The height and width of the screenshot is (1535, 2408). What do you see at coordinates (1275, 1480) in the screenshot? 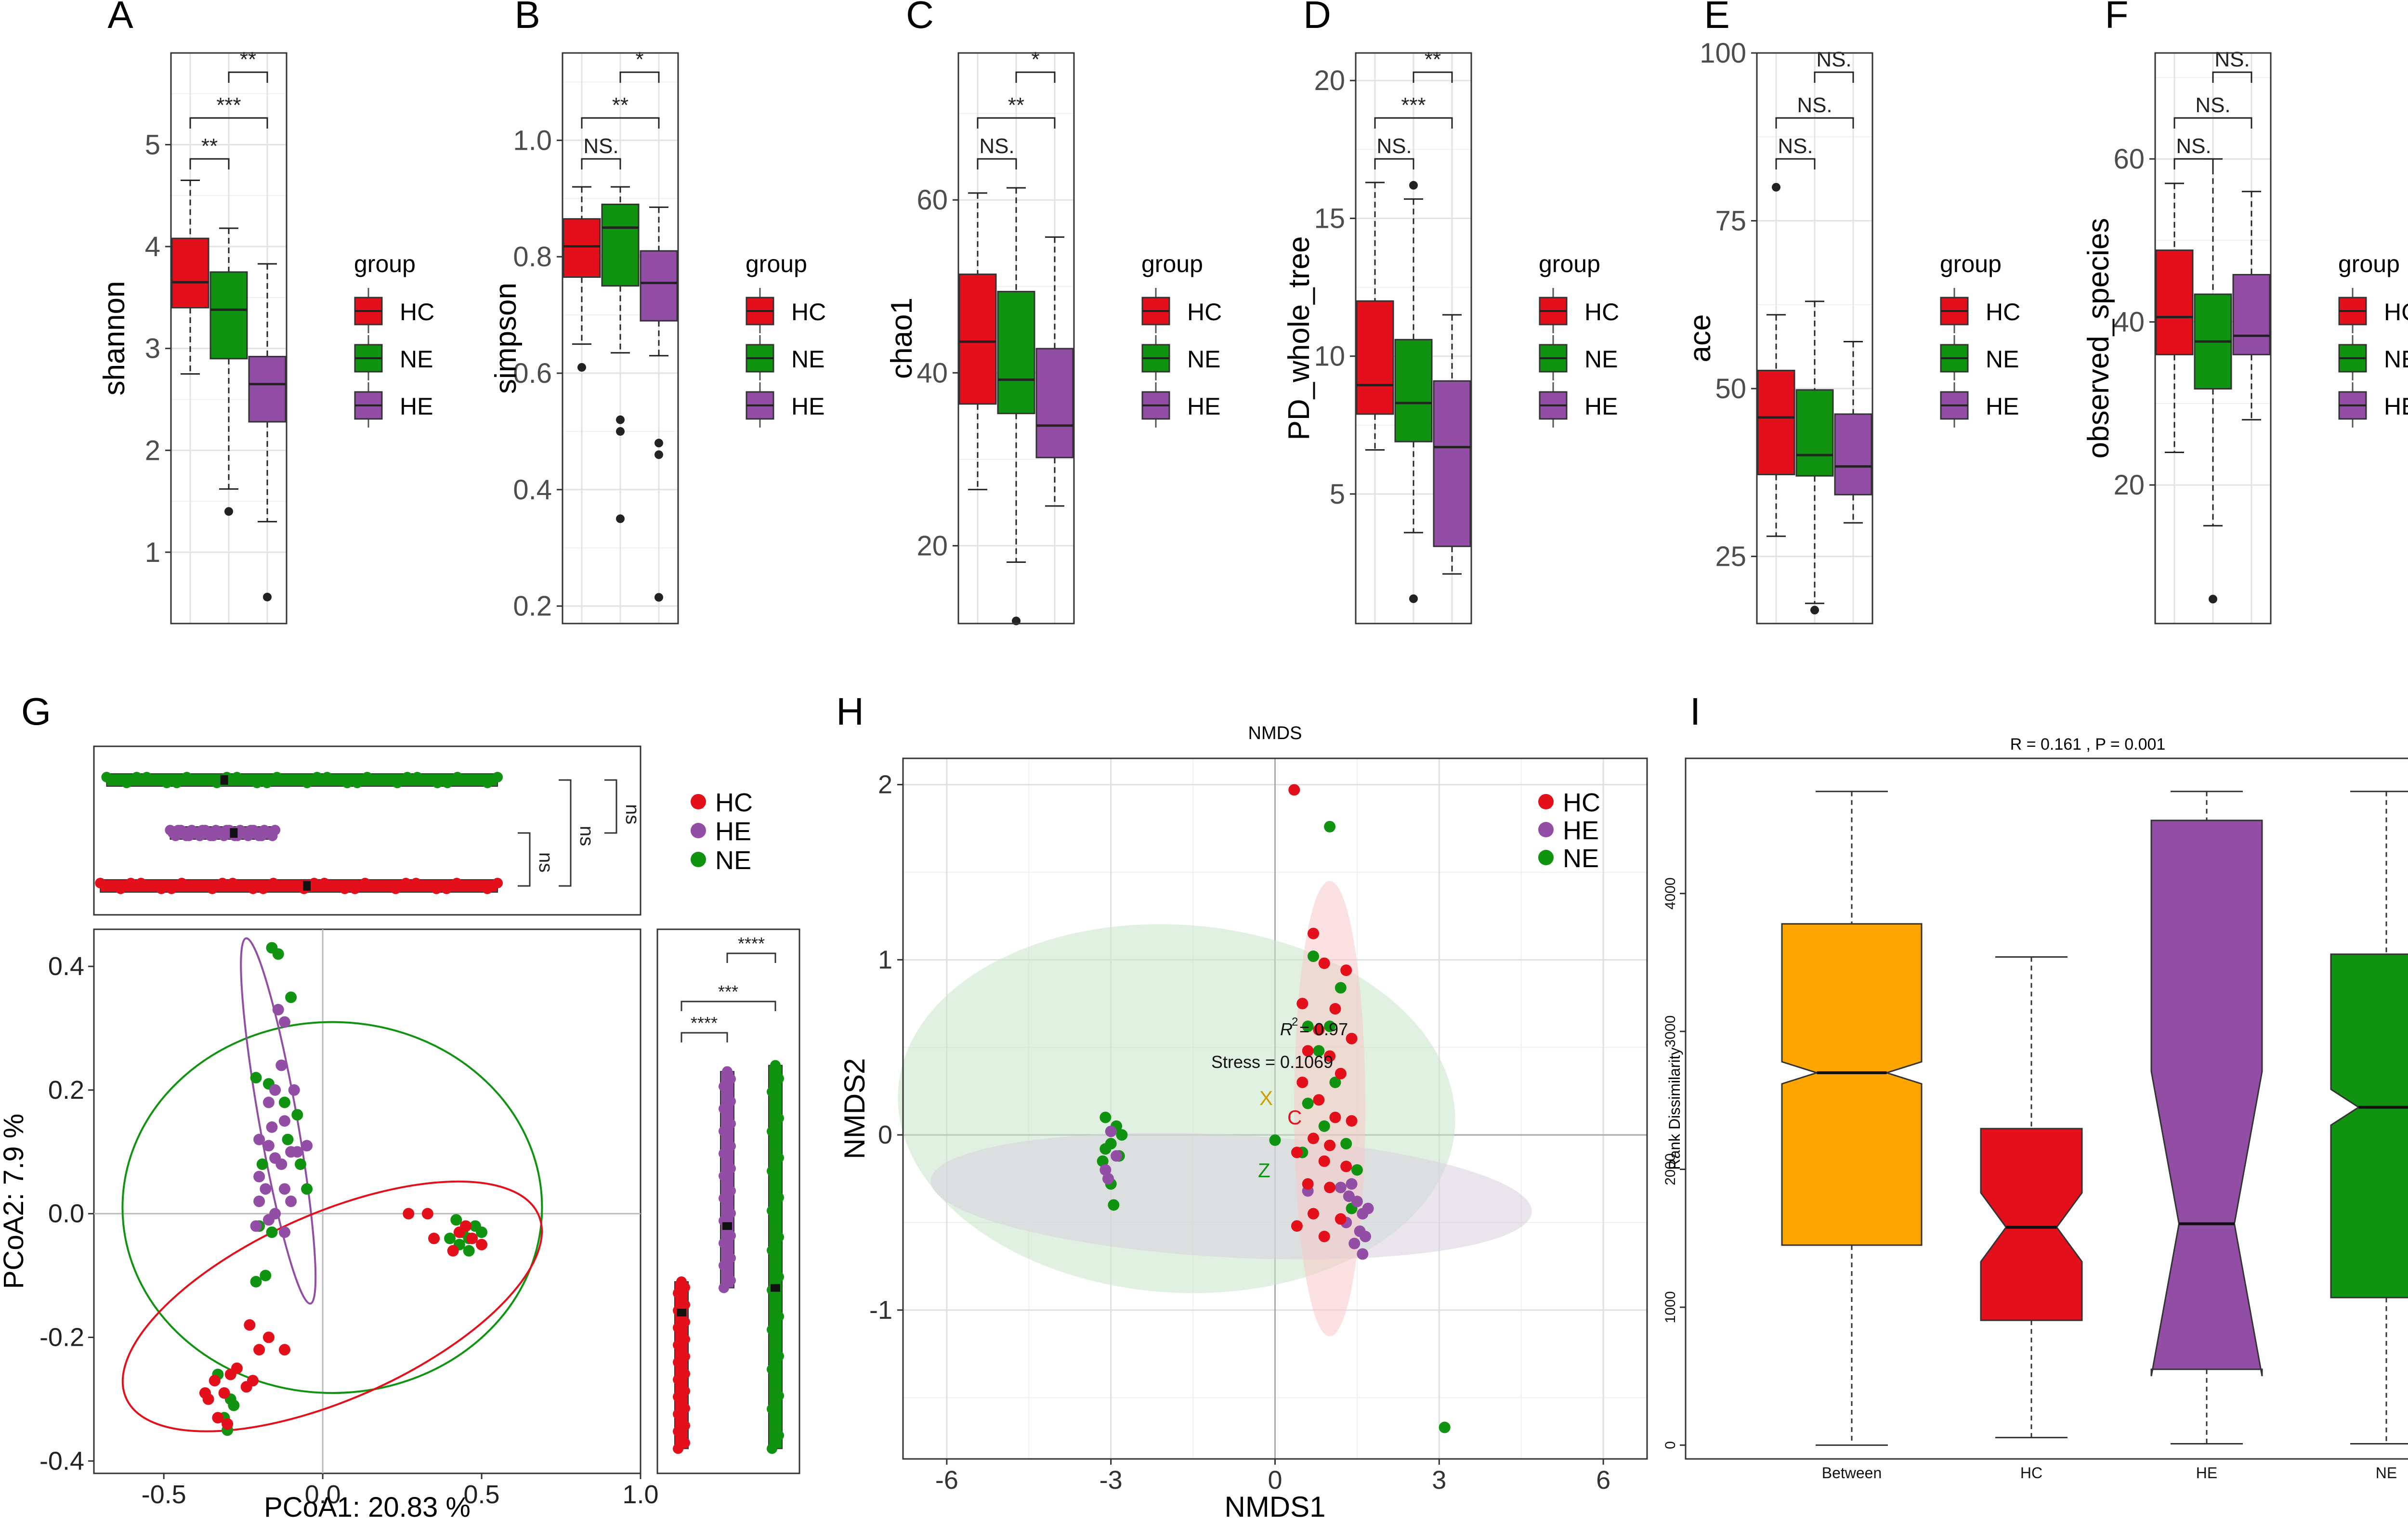
I see `x-tick-label: 0` at bounding box center [1275, 1480].